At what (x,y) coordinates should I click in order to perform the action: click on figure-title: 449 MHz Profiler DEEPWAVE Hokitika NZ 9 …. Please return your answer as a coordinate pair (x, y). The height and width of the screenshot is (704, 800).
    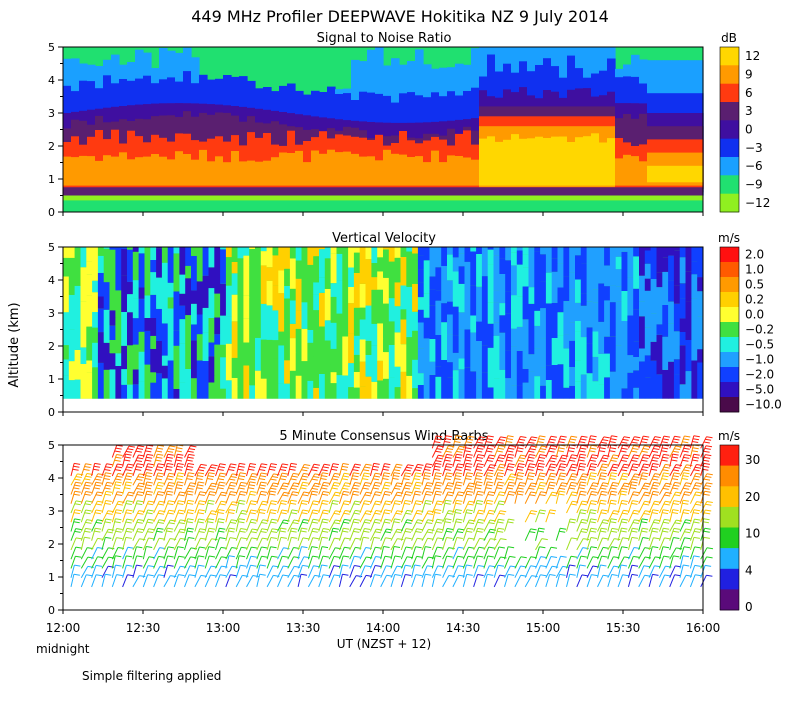
    Looking at the image, I should click on (400, 16).